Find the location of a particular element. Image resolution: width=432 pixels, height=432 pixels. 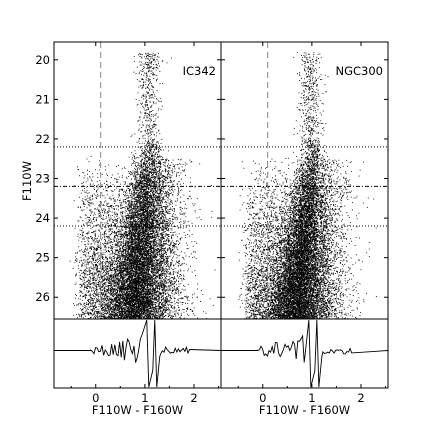

y-tick-label: 21 is located at coordinates (42, 99).